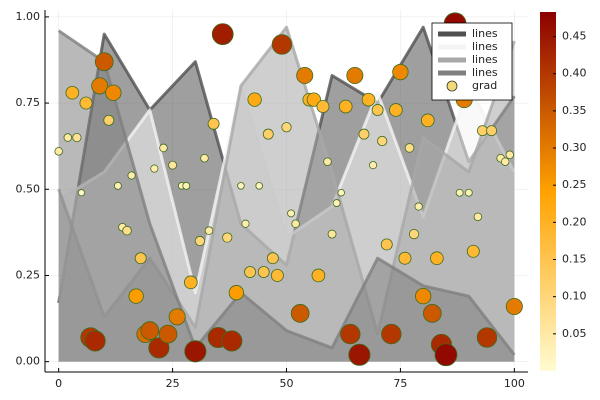 The width and height of the screenshot is (600, 400). I want to click on x-tick-label: 25, so click(173, 383).